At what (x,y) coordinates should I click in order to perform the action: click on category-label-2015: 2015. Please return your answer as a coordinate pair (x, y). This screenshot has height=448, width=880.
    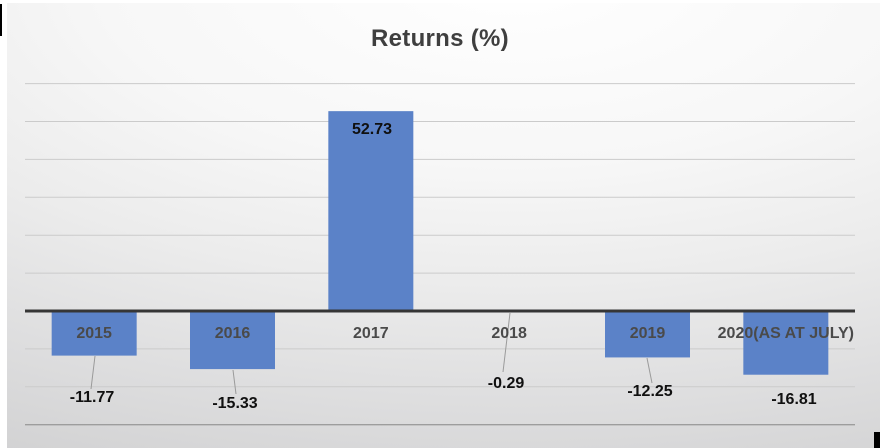
    Looking at the image, I should click on (94, 333).